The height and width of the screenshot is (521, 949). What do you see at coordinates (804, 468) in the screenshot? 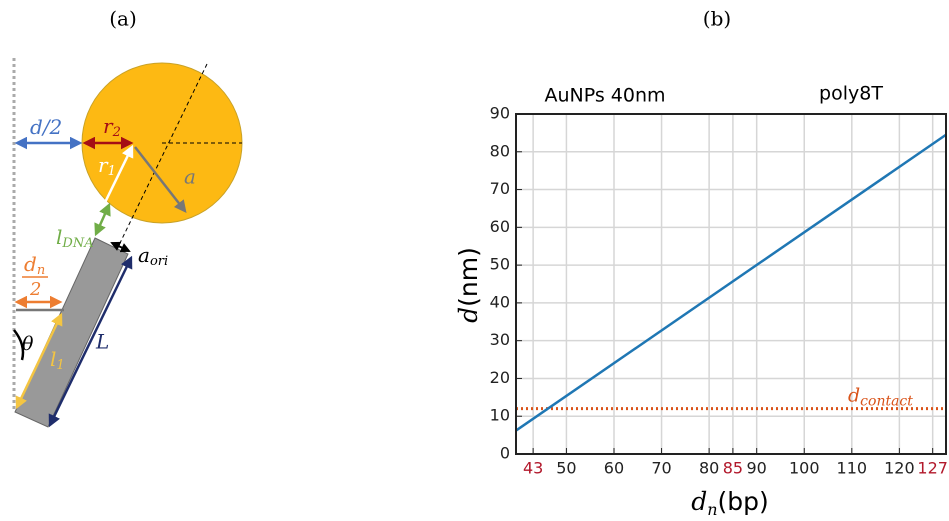
I see `x-tick-label: 100` at bounding box center [804, 468].